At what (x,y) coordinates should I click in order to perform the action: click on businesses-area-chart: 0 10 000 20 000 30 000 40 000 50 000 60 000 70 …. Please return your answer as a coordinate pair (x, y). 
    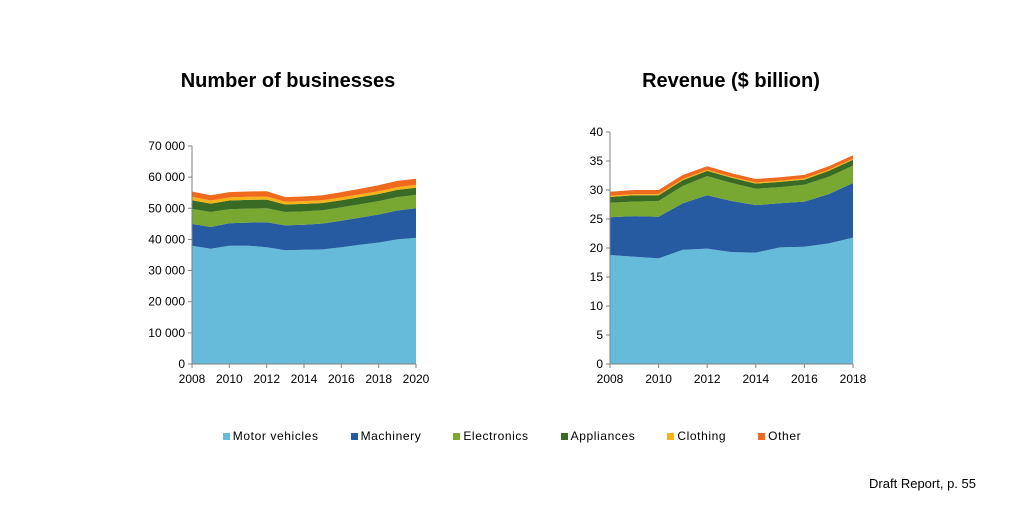
    Looking at the image, I should click on (289, 262).